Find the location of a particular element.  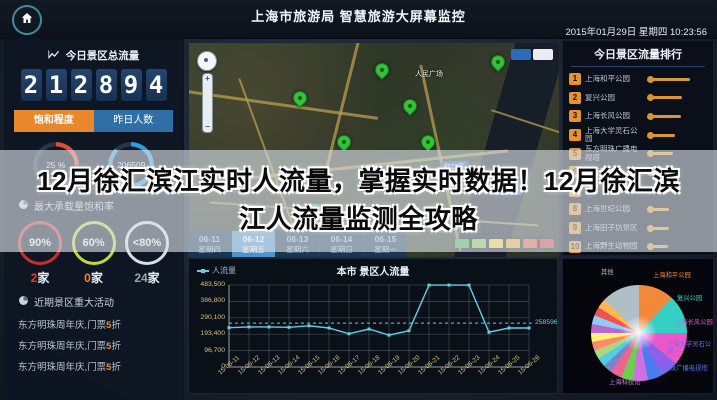

pie-slice-label: 上海长风公园 is located at coordinates (694, 322).